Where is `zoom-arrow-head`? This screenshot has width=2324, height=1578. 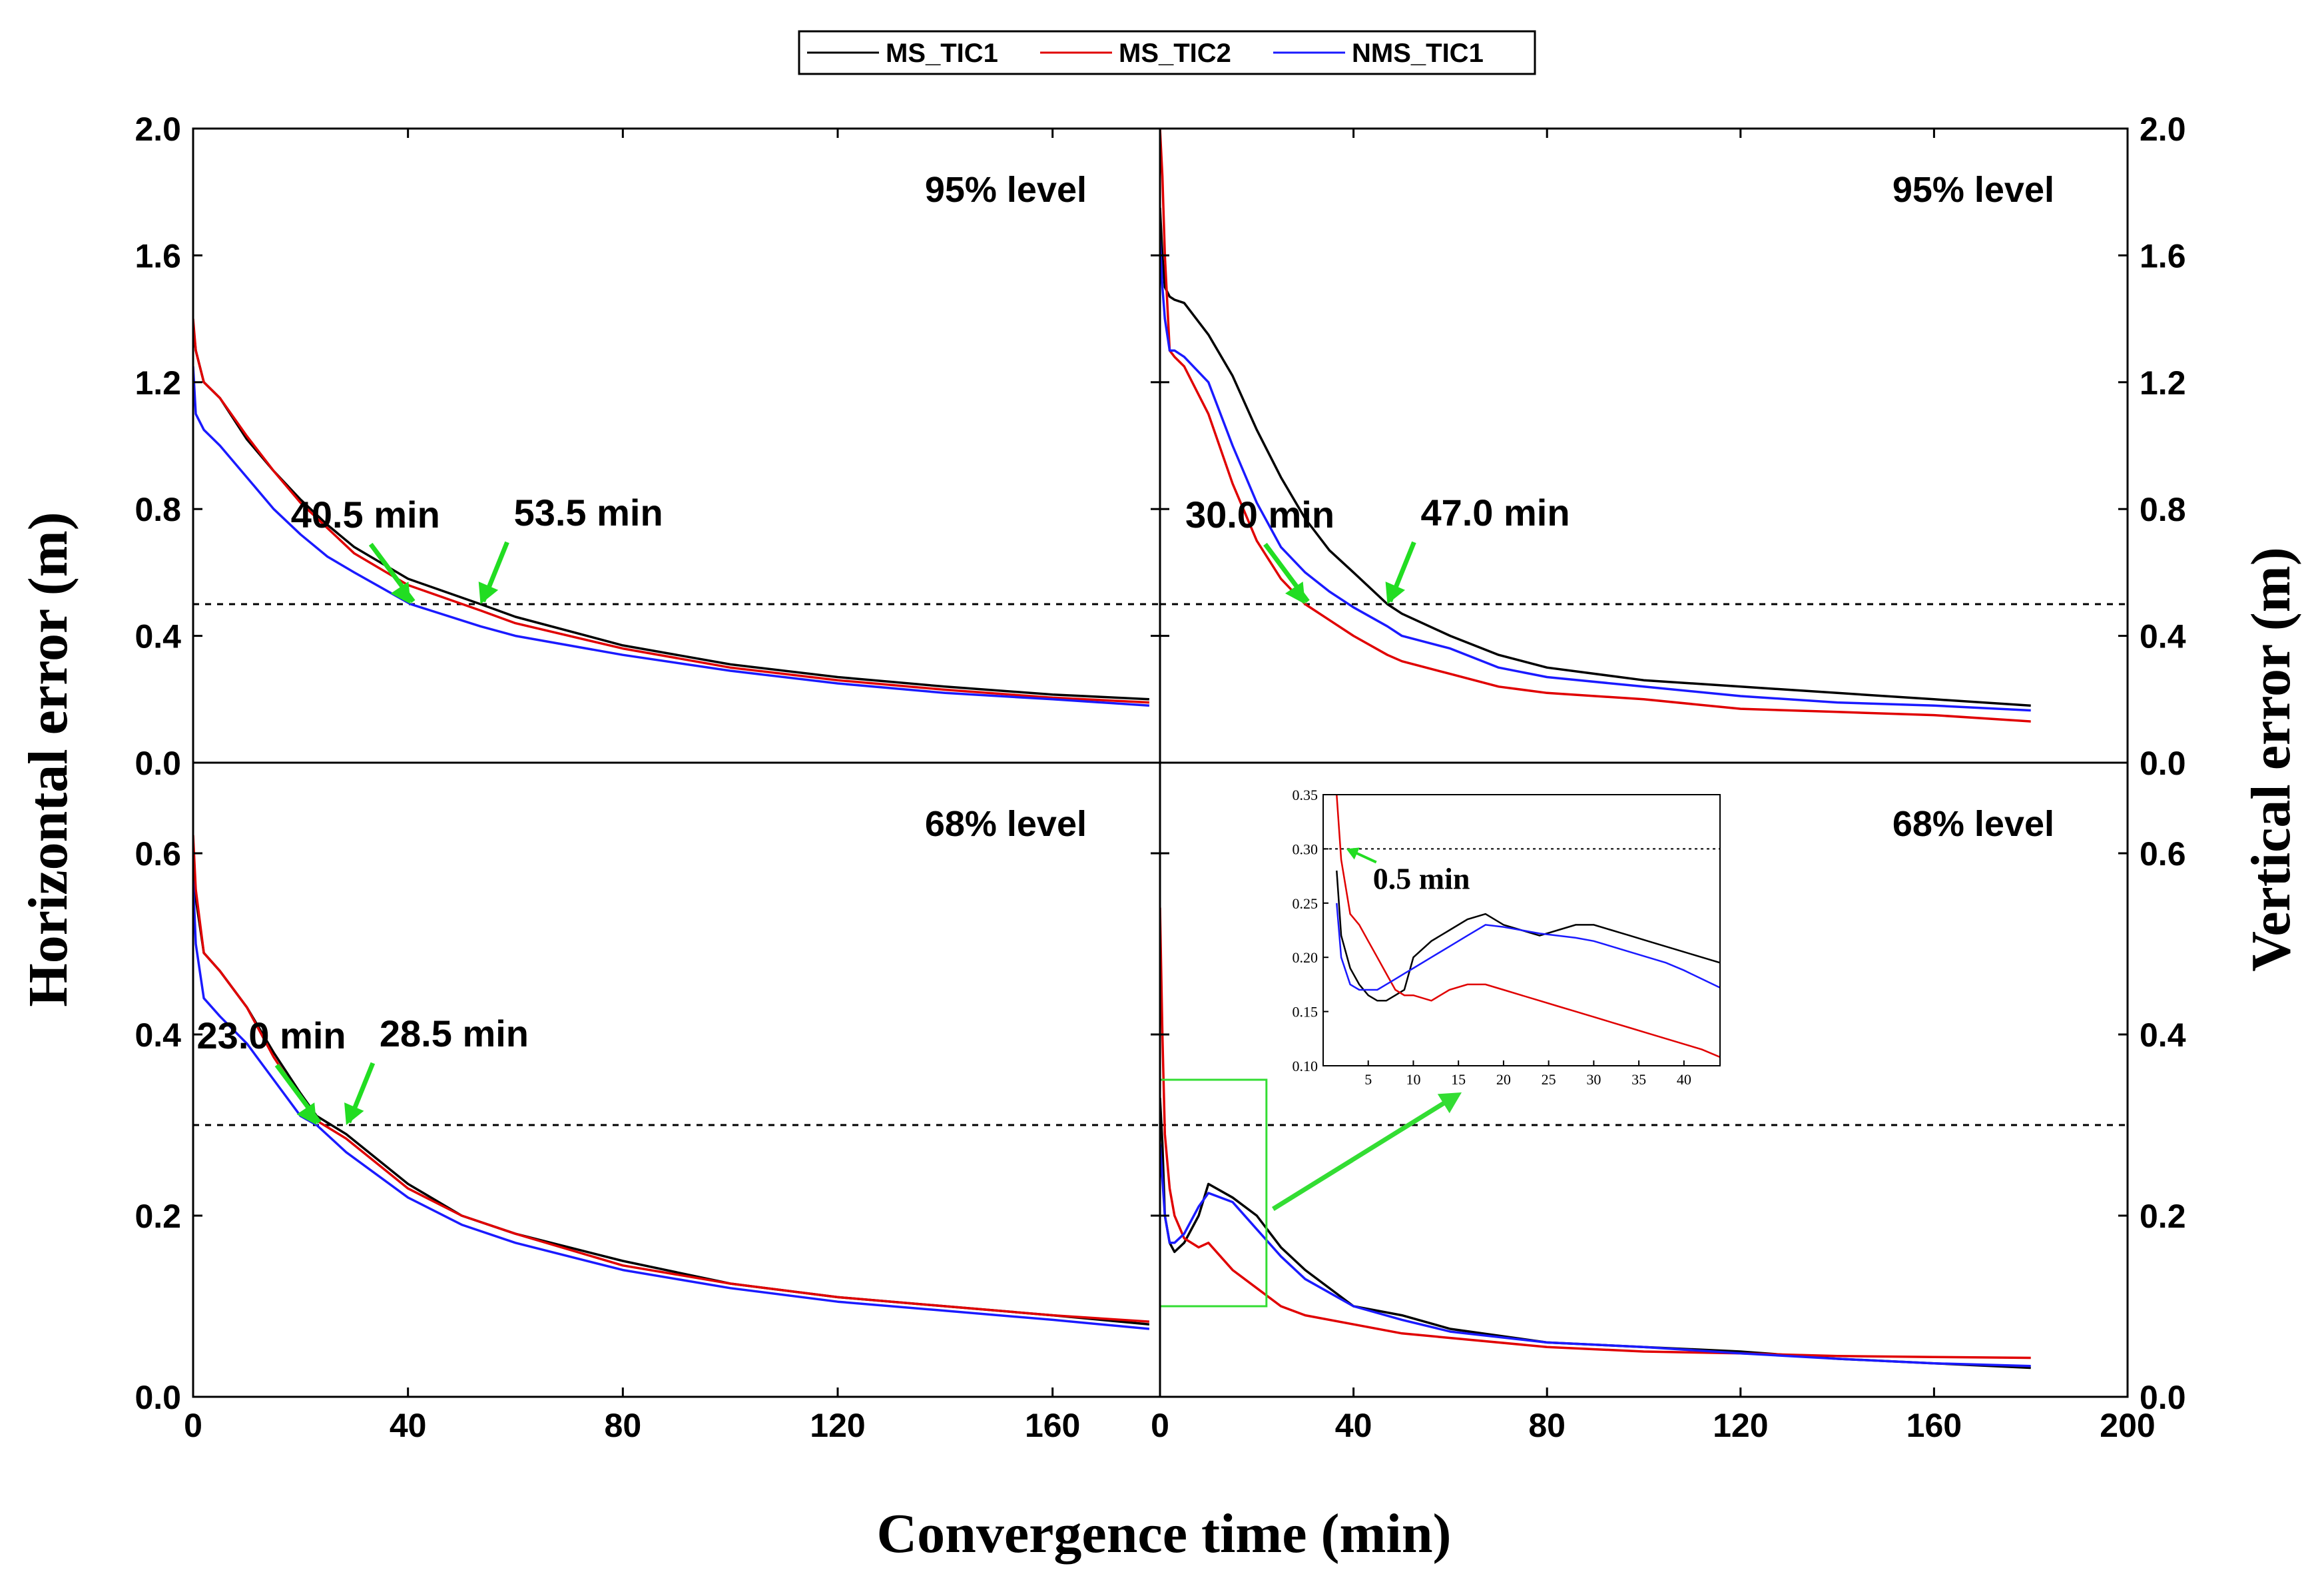
zoom-arrow-head is located at coordinates (1449, 1103).